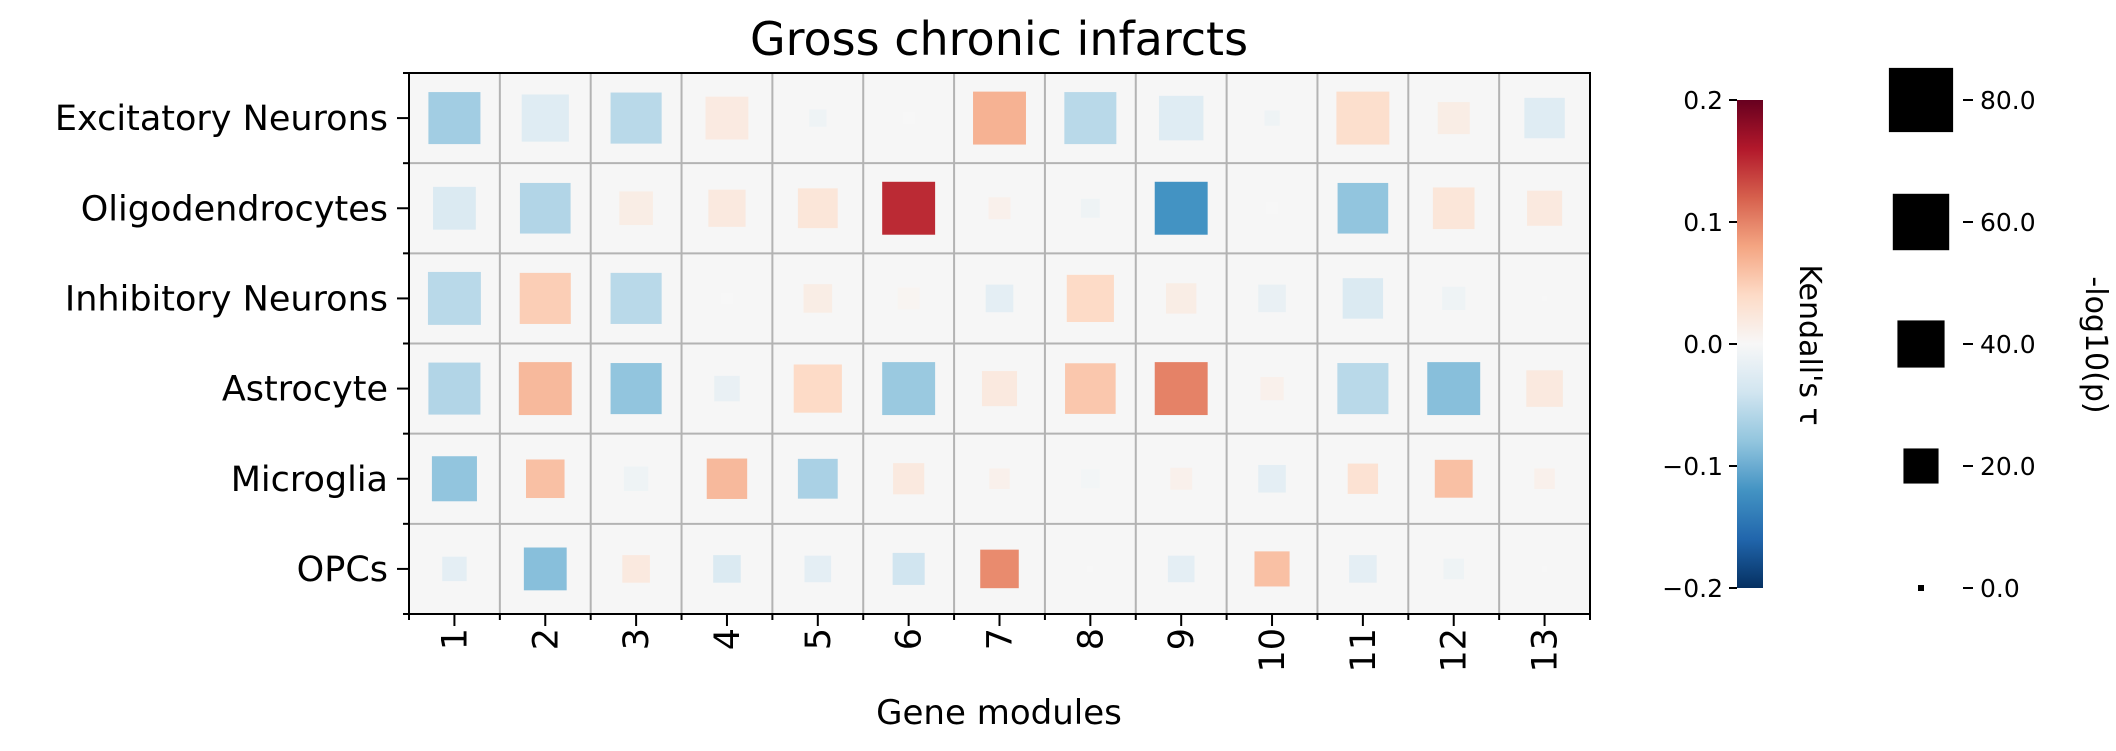 This screenshot has width=2116, height=751. I want to click on x-axis-label: Gene modules, so click(999, 713).